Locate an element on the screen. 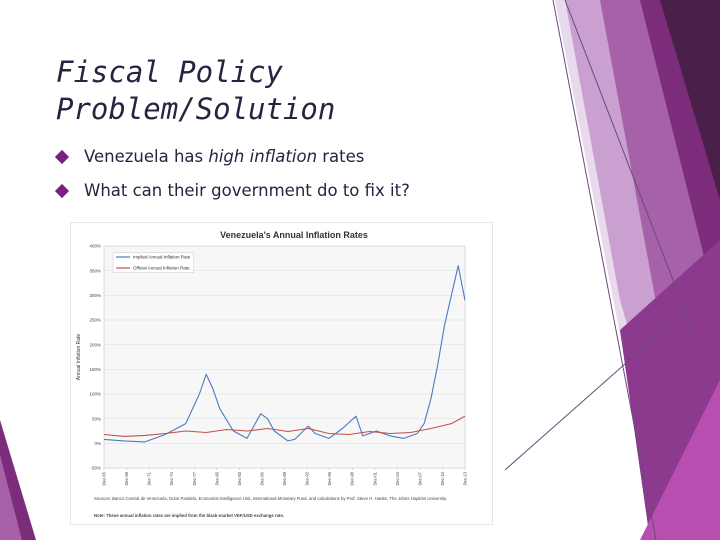 Image resolution: width=720 pixels, height=540 pixels. x-tick-label: Dec-01 is located at coordinates (374, 478).